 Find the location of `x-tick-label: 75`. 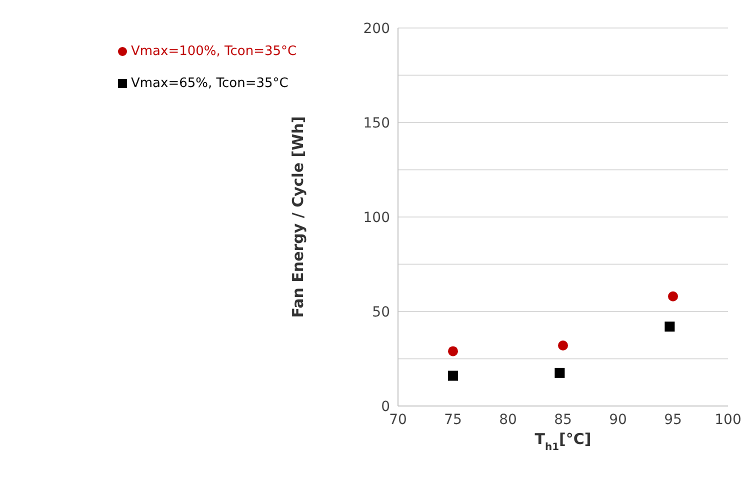

x-tick-label: 75 is located at coordinates (453, 420).